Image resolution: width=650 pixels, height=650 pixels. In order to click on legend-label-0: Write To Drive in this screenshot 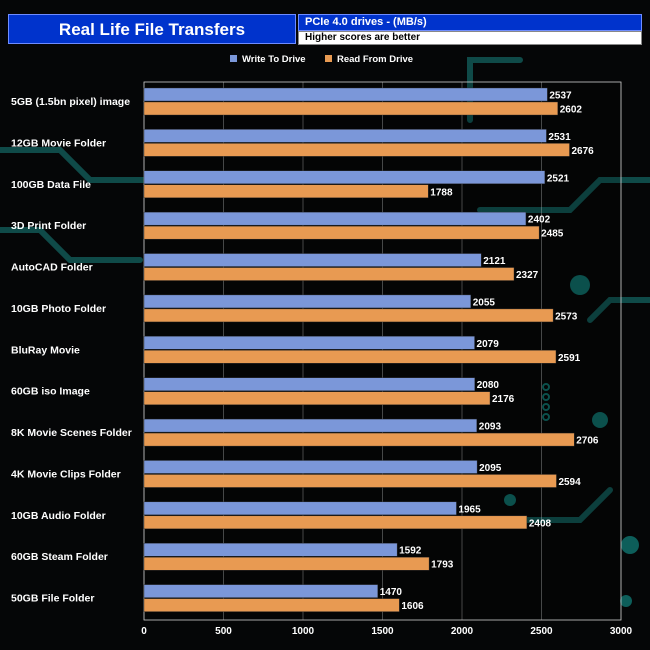, I will do `click(274, 59)`.